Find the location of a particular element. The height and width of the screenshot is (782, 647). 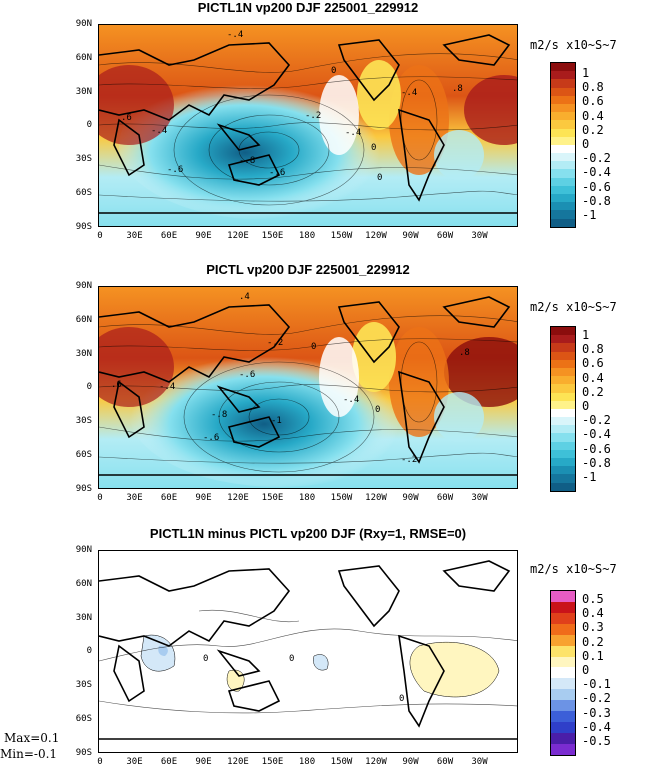

contour-label: -1 is located at coordinates (276, 421).